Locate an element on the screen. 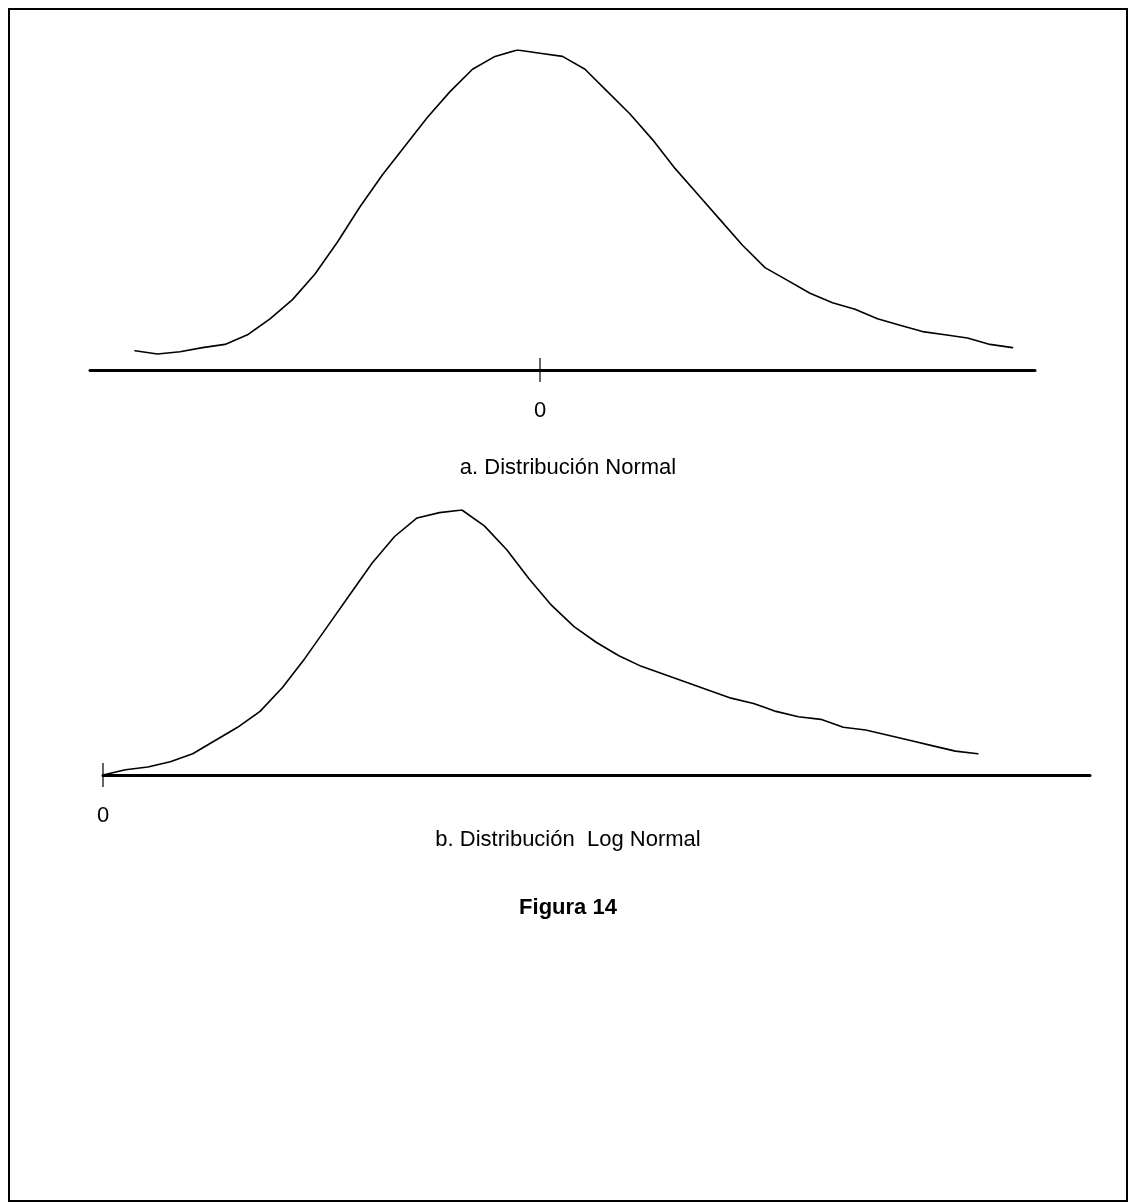 The width and height of the screenshot is (1136, 1202). text: a. Distribución Normal is located at coordinates (568, 466).